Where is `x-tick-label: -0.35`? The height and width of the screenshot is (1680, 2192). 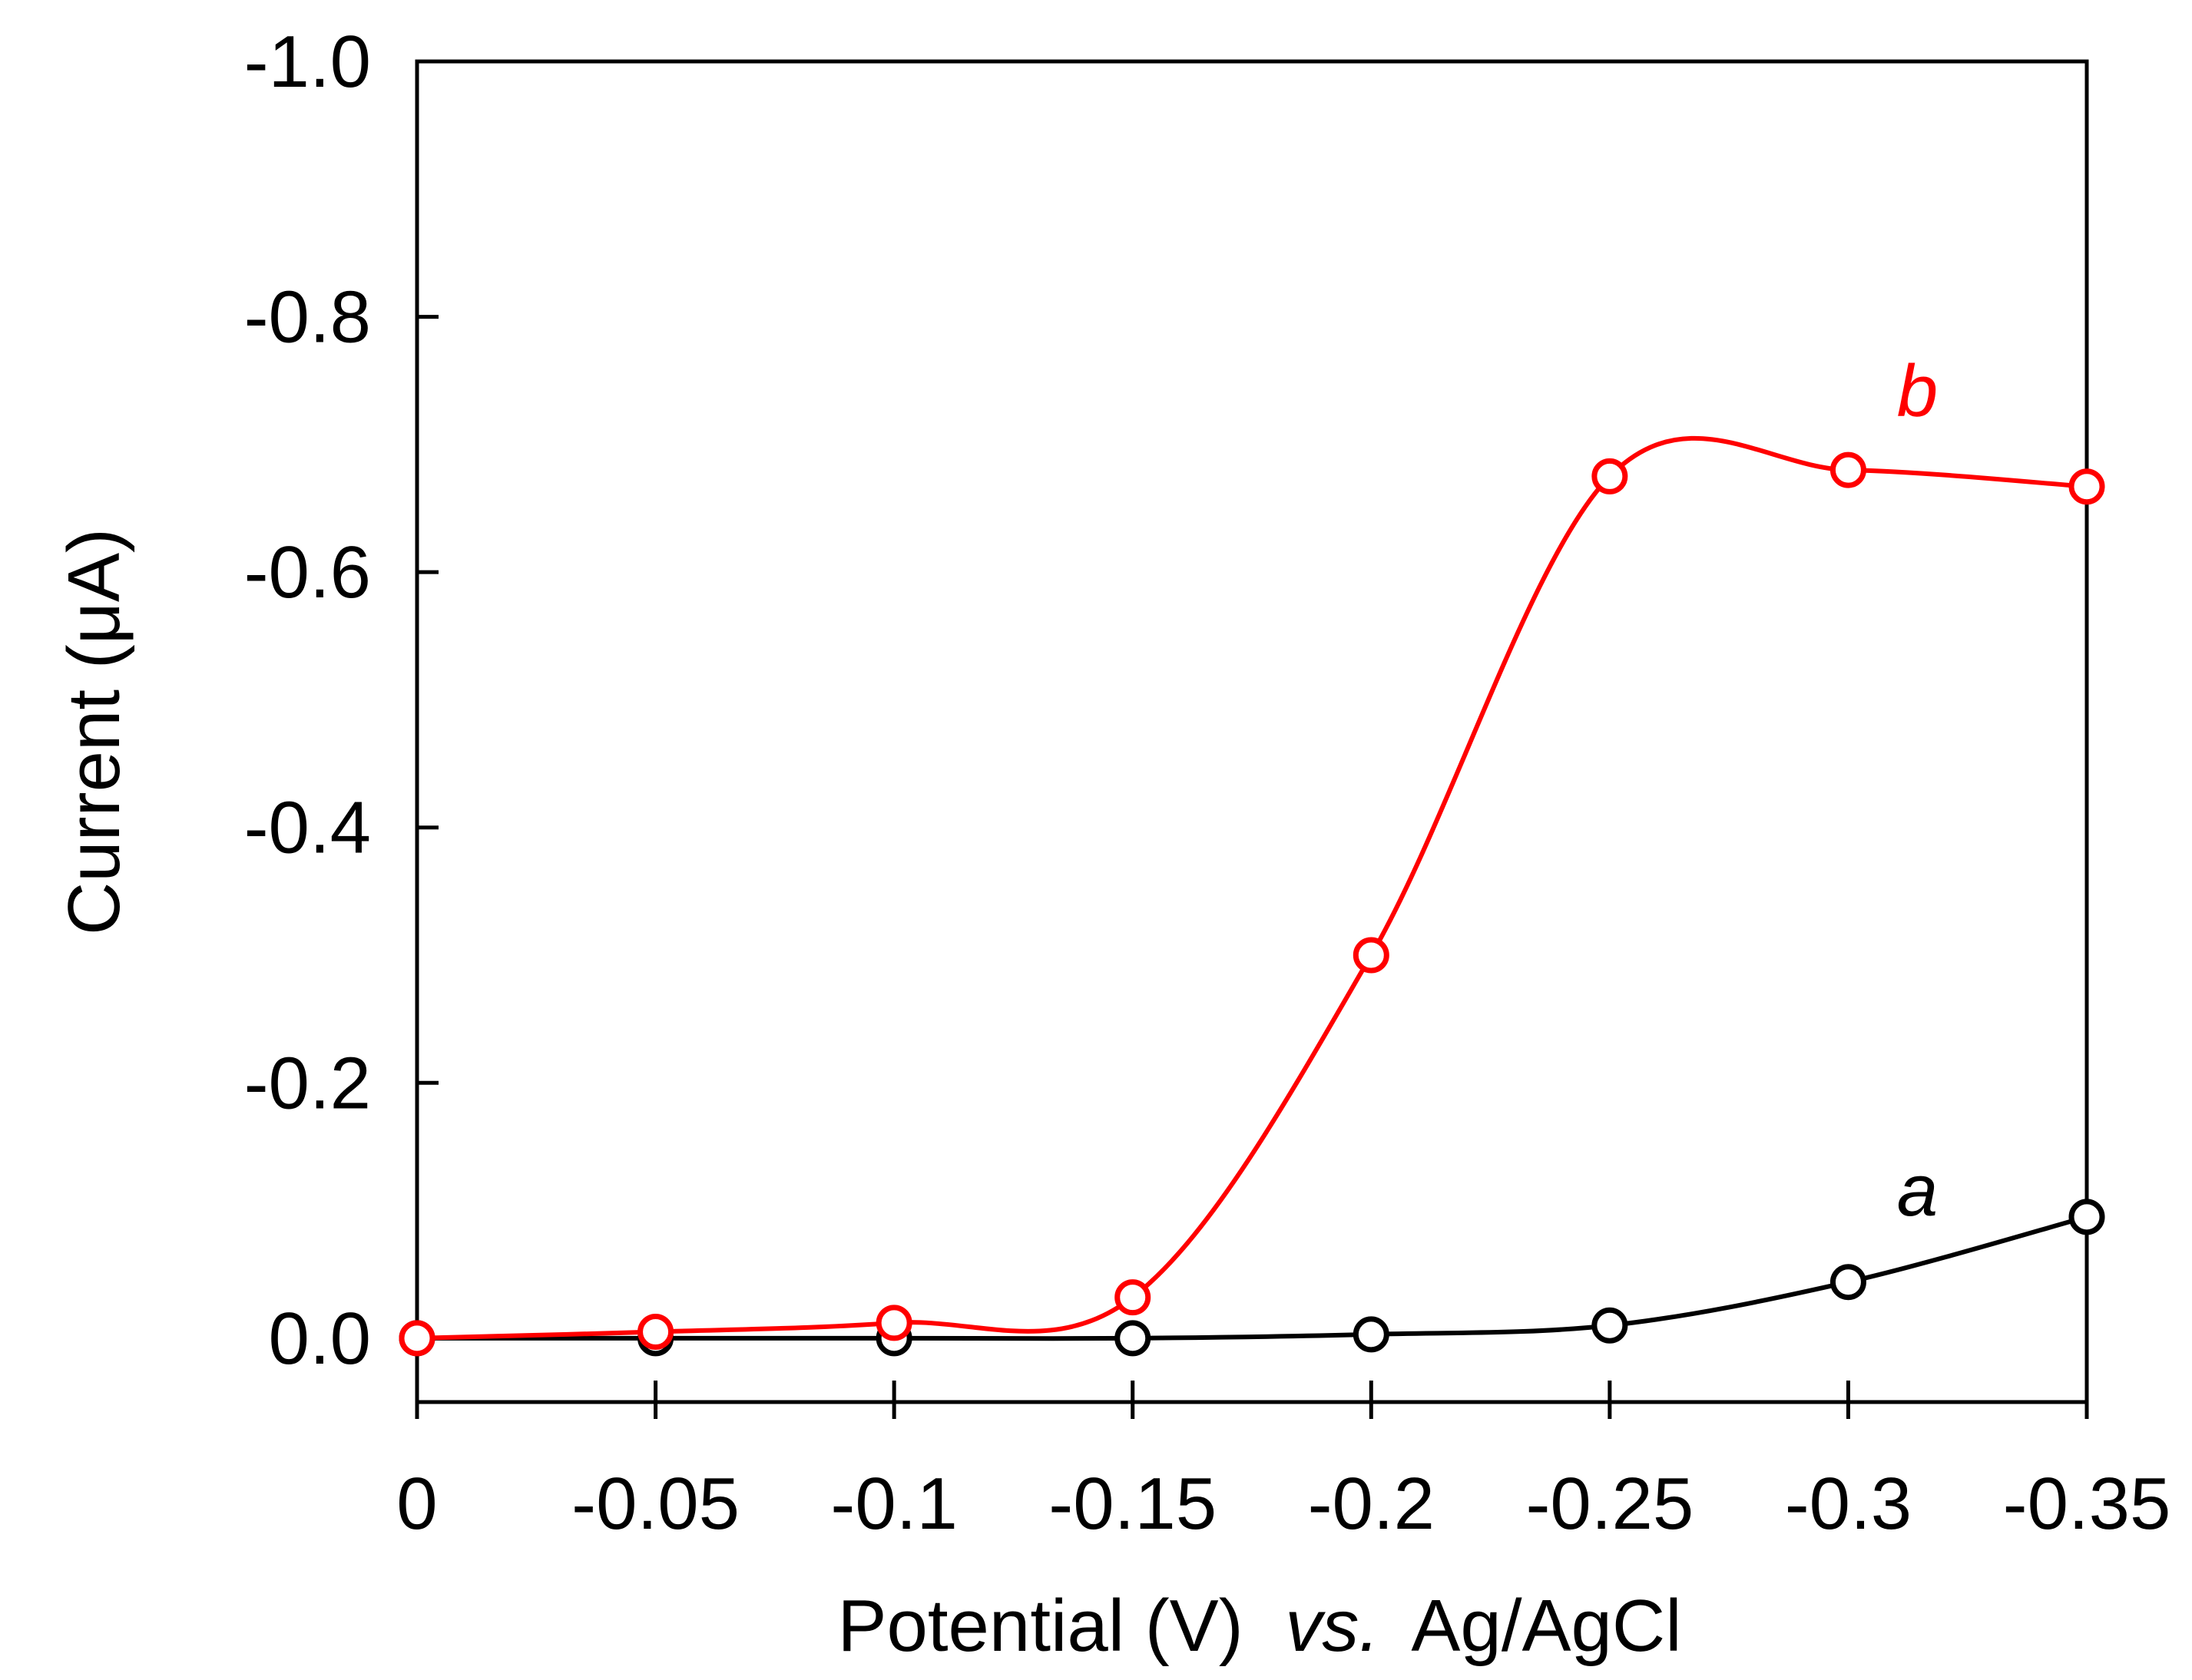 x-tick-label: -0.35 is located at coordinates (2087, 1504).